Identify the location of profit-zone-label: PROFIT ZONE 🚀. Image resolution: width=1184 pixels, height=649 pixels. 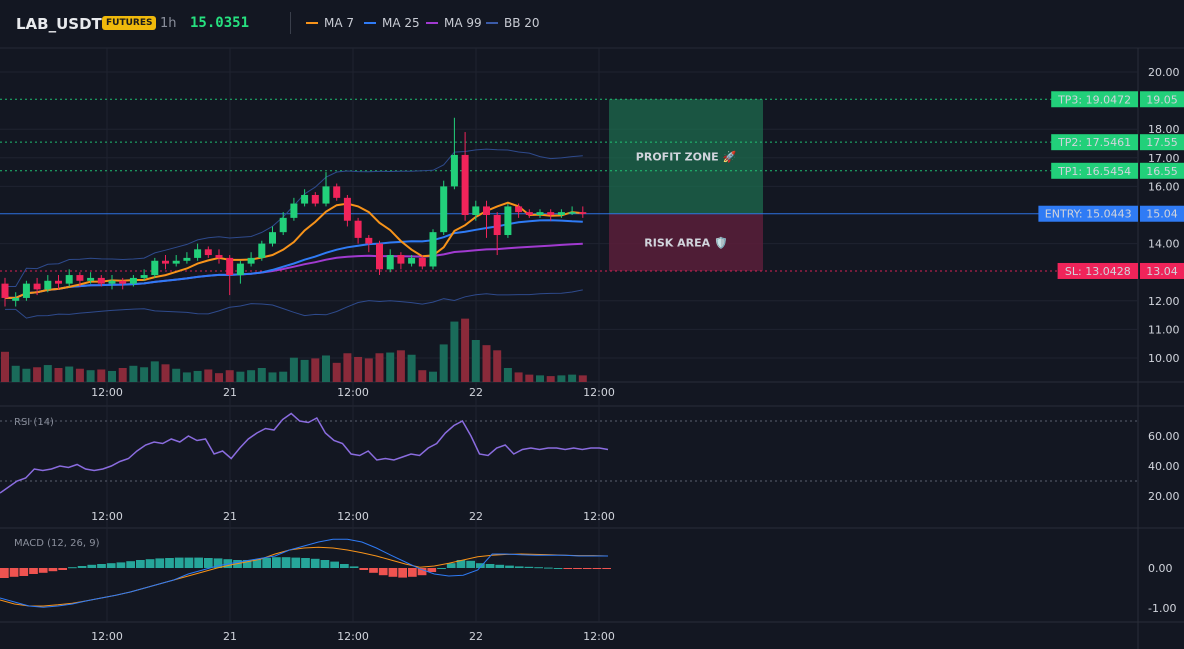
(686, 156).